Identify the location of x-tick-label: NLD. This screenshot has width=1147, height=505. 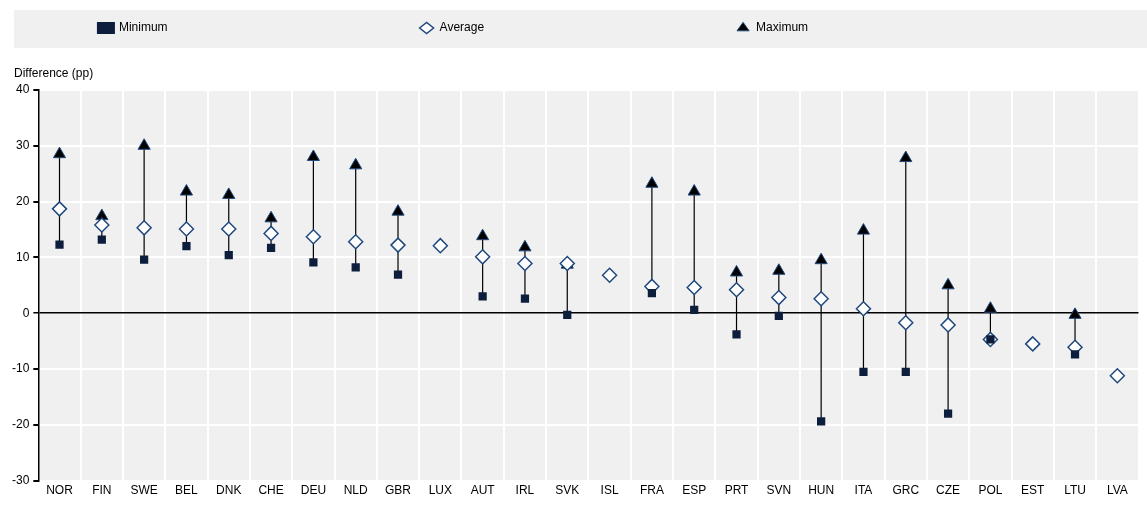
(356, 490).